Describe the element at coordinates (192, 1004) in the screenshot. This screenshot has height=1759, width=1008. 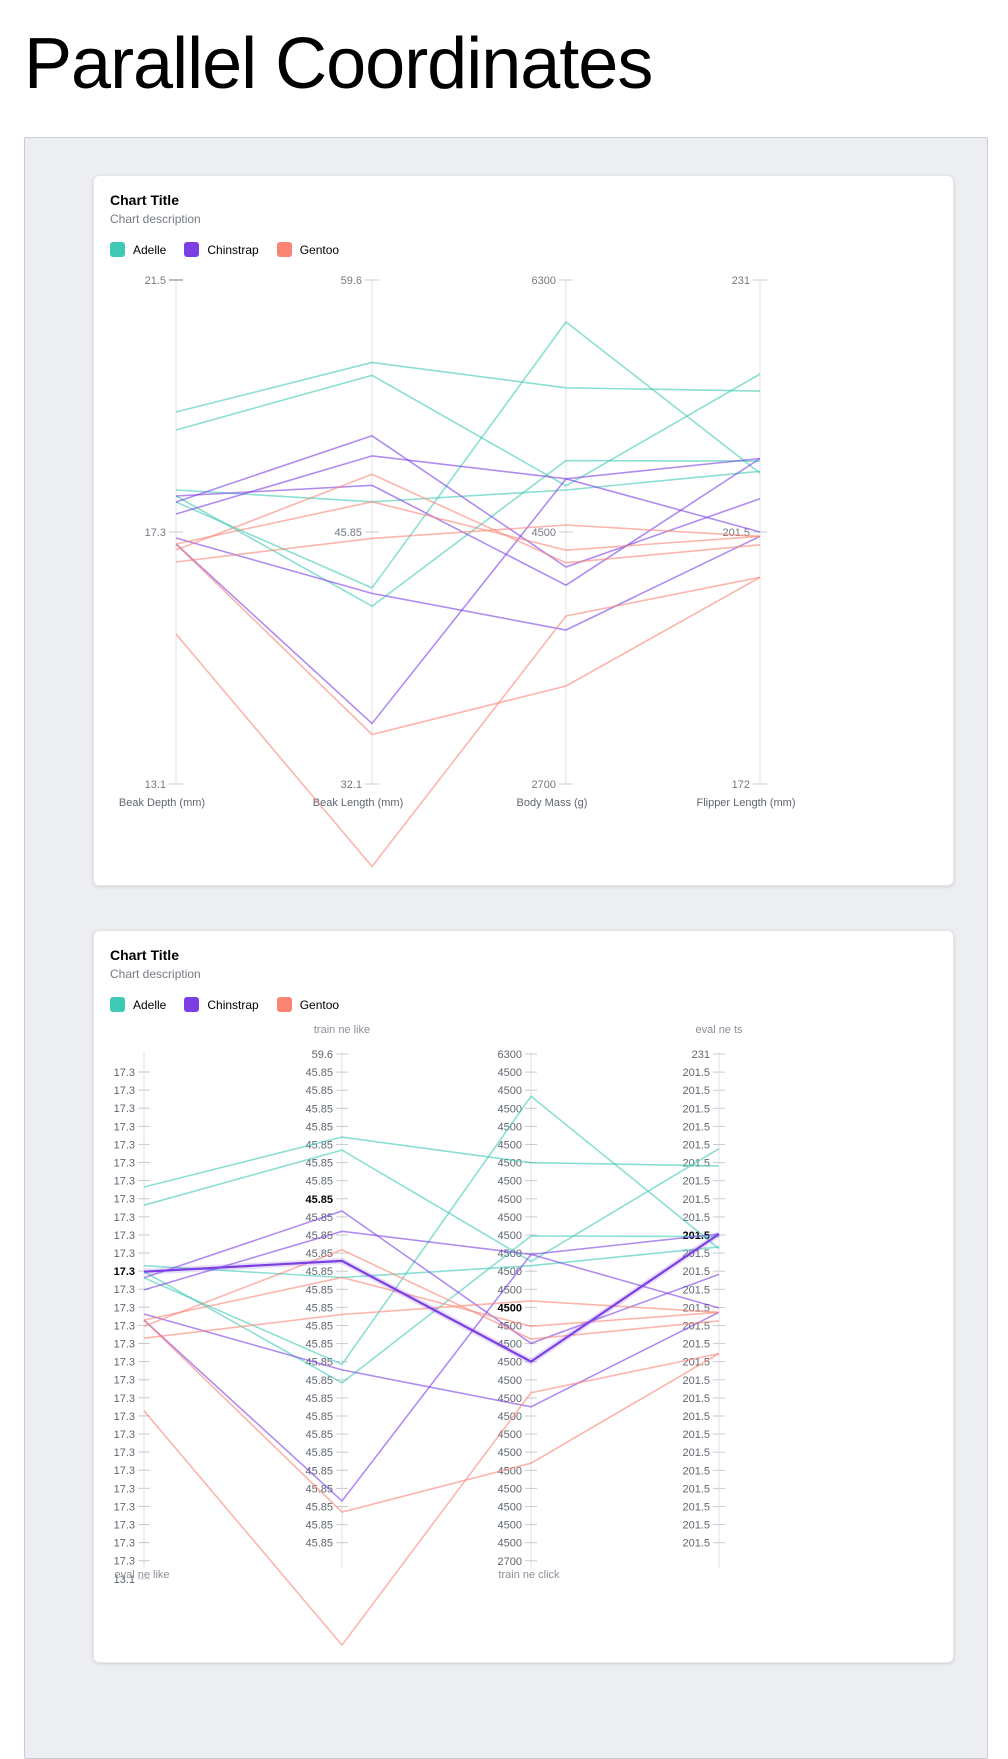
I see `chinstrap-swatch` at that location.